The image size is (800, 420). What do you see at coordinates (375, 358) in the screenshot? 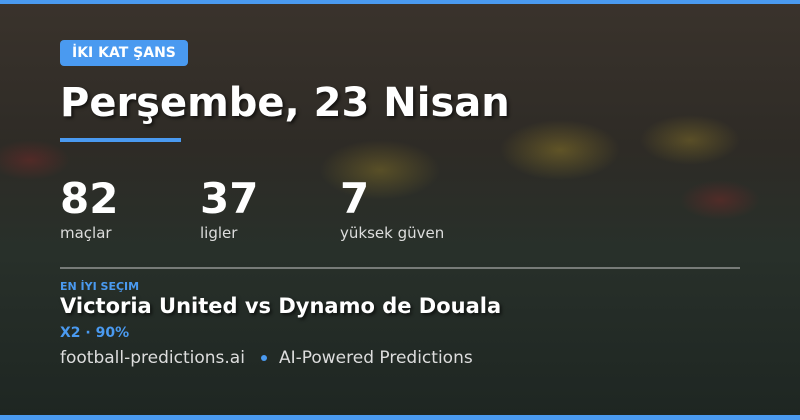
I see `tagline: AI-Powered Predictions` at bounding box center [375, 358].